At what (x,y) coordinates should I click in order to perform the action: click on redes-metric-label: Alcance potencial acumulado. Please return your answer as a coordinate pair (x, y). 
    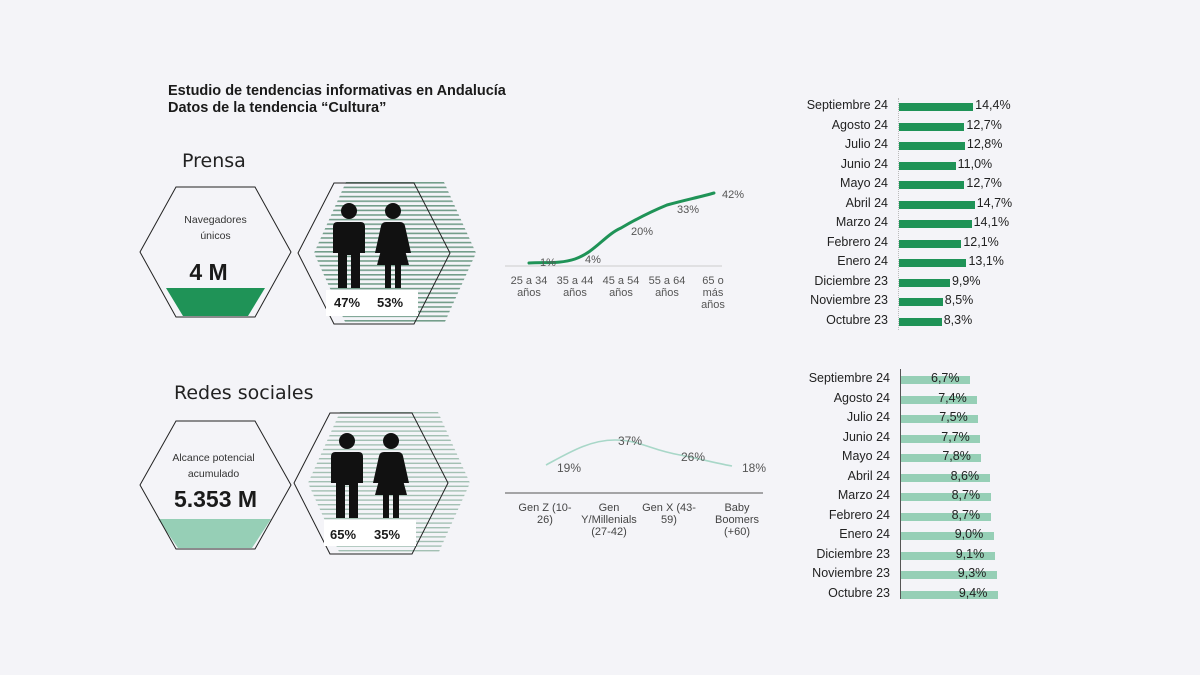
    Looking at the image, I should click on (213, 466).